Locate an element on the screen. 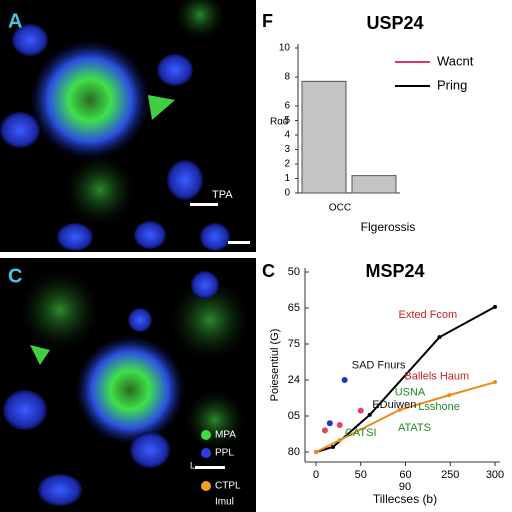 The height and width of the screenshot is (512, 512). x-extra-label: 90 is located at coordinates (405, 487).